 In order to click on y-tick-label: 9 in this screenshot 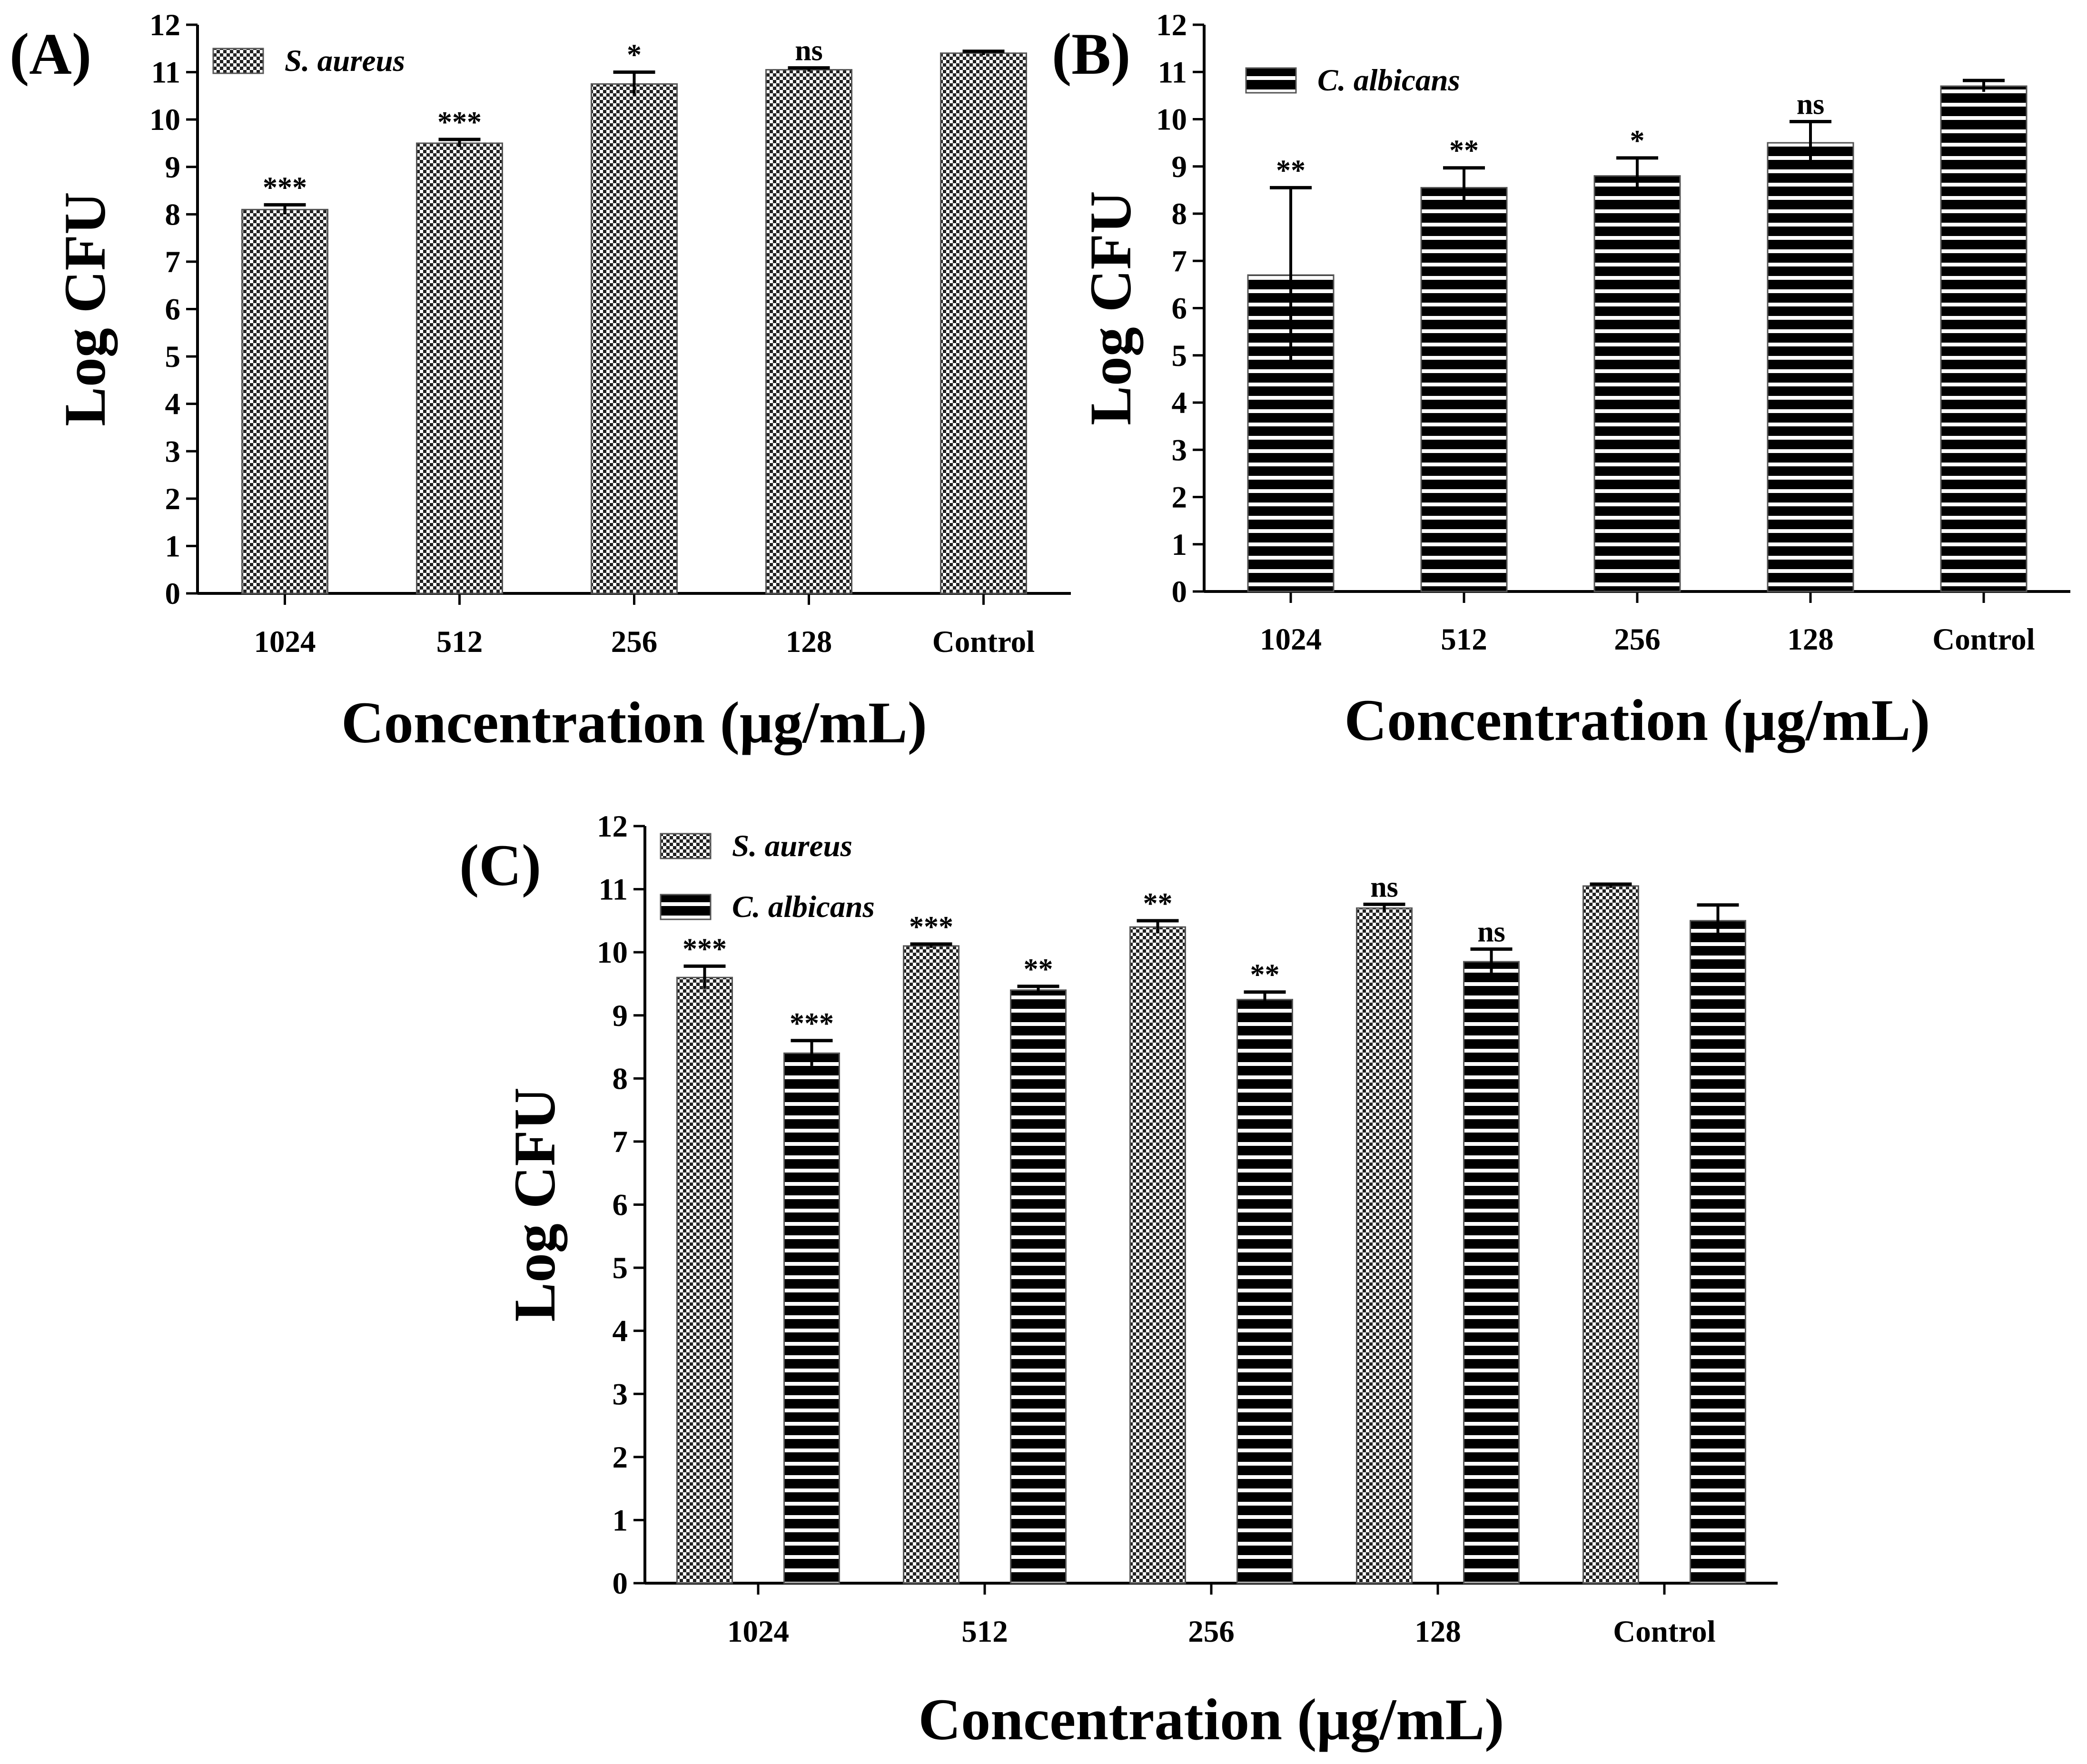, I will do `click(1179, 167)`.